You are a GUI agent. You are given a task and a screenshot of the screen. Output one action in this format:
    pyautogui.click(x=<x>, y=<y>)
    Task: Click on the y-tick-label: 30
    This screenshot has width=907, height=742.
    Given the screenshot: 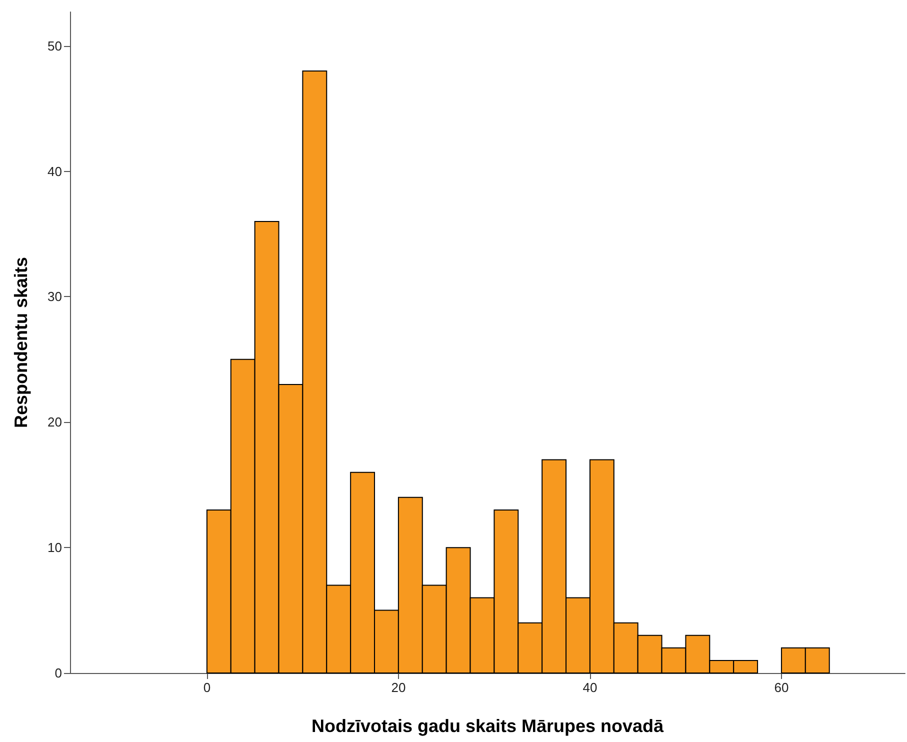 What is the action you would take?
    pyautogui.click(x=55, y=296)
    